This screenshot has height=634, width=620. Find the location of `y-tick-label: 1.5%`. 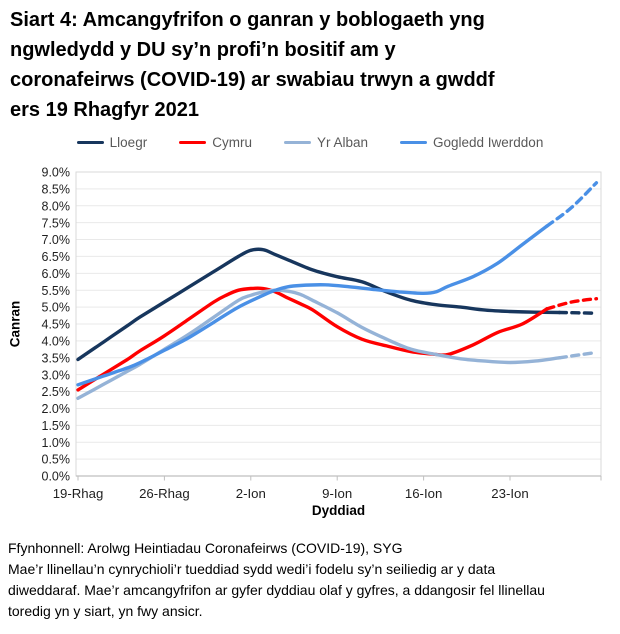

y-tick-label: 1.5% is located at coordinates (56, 426).